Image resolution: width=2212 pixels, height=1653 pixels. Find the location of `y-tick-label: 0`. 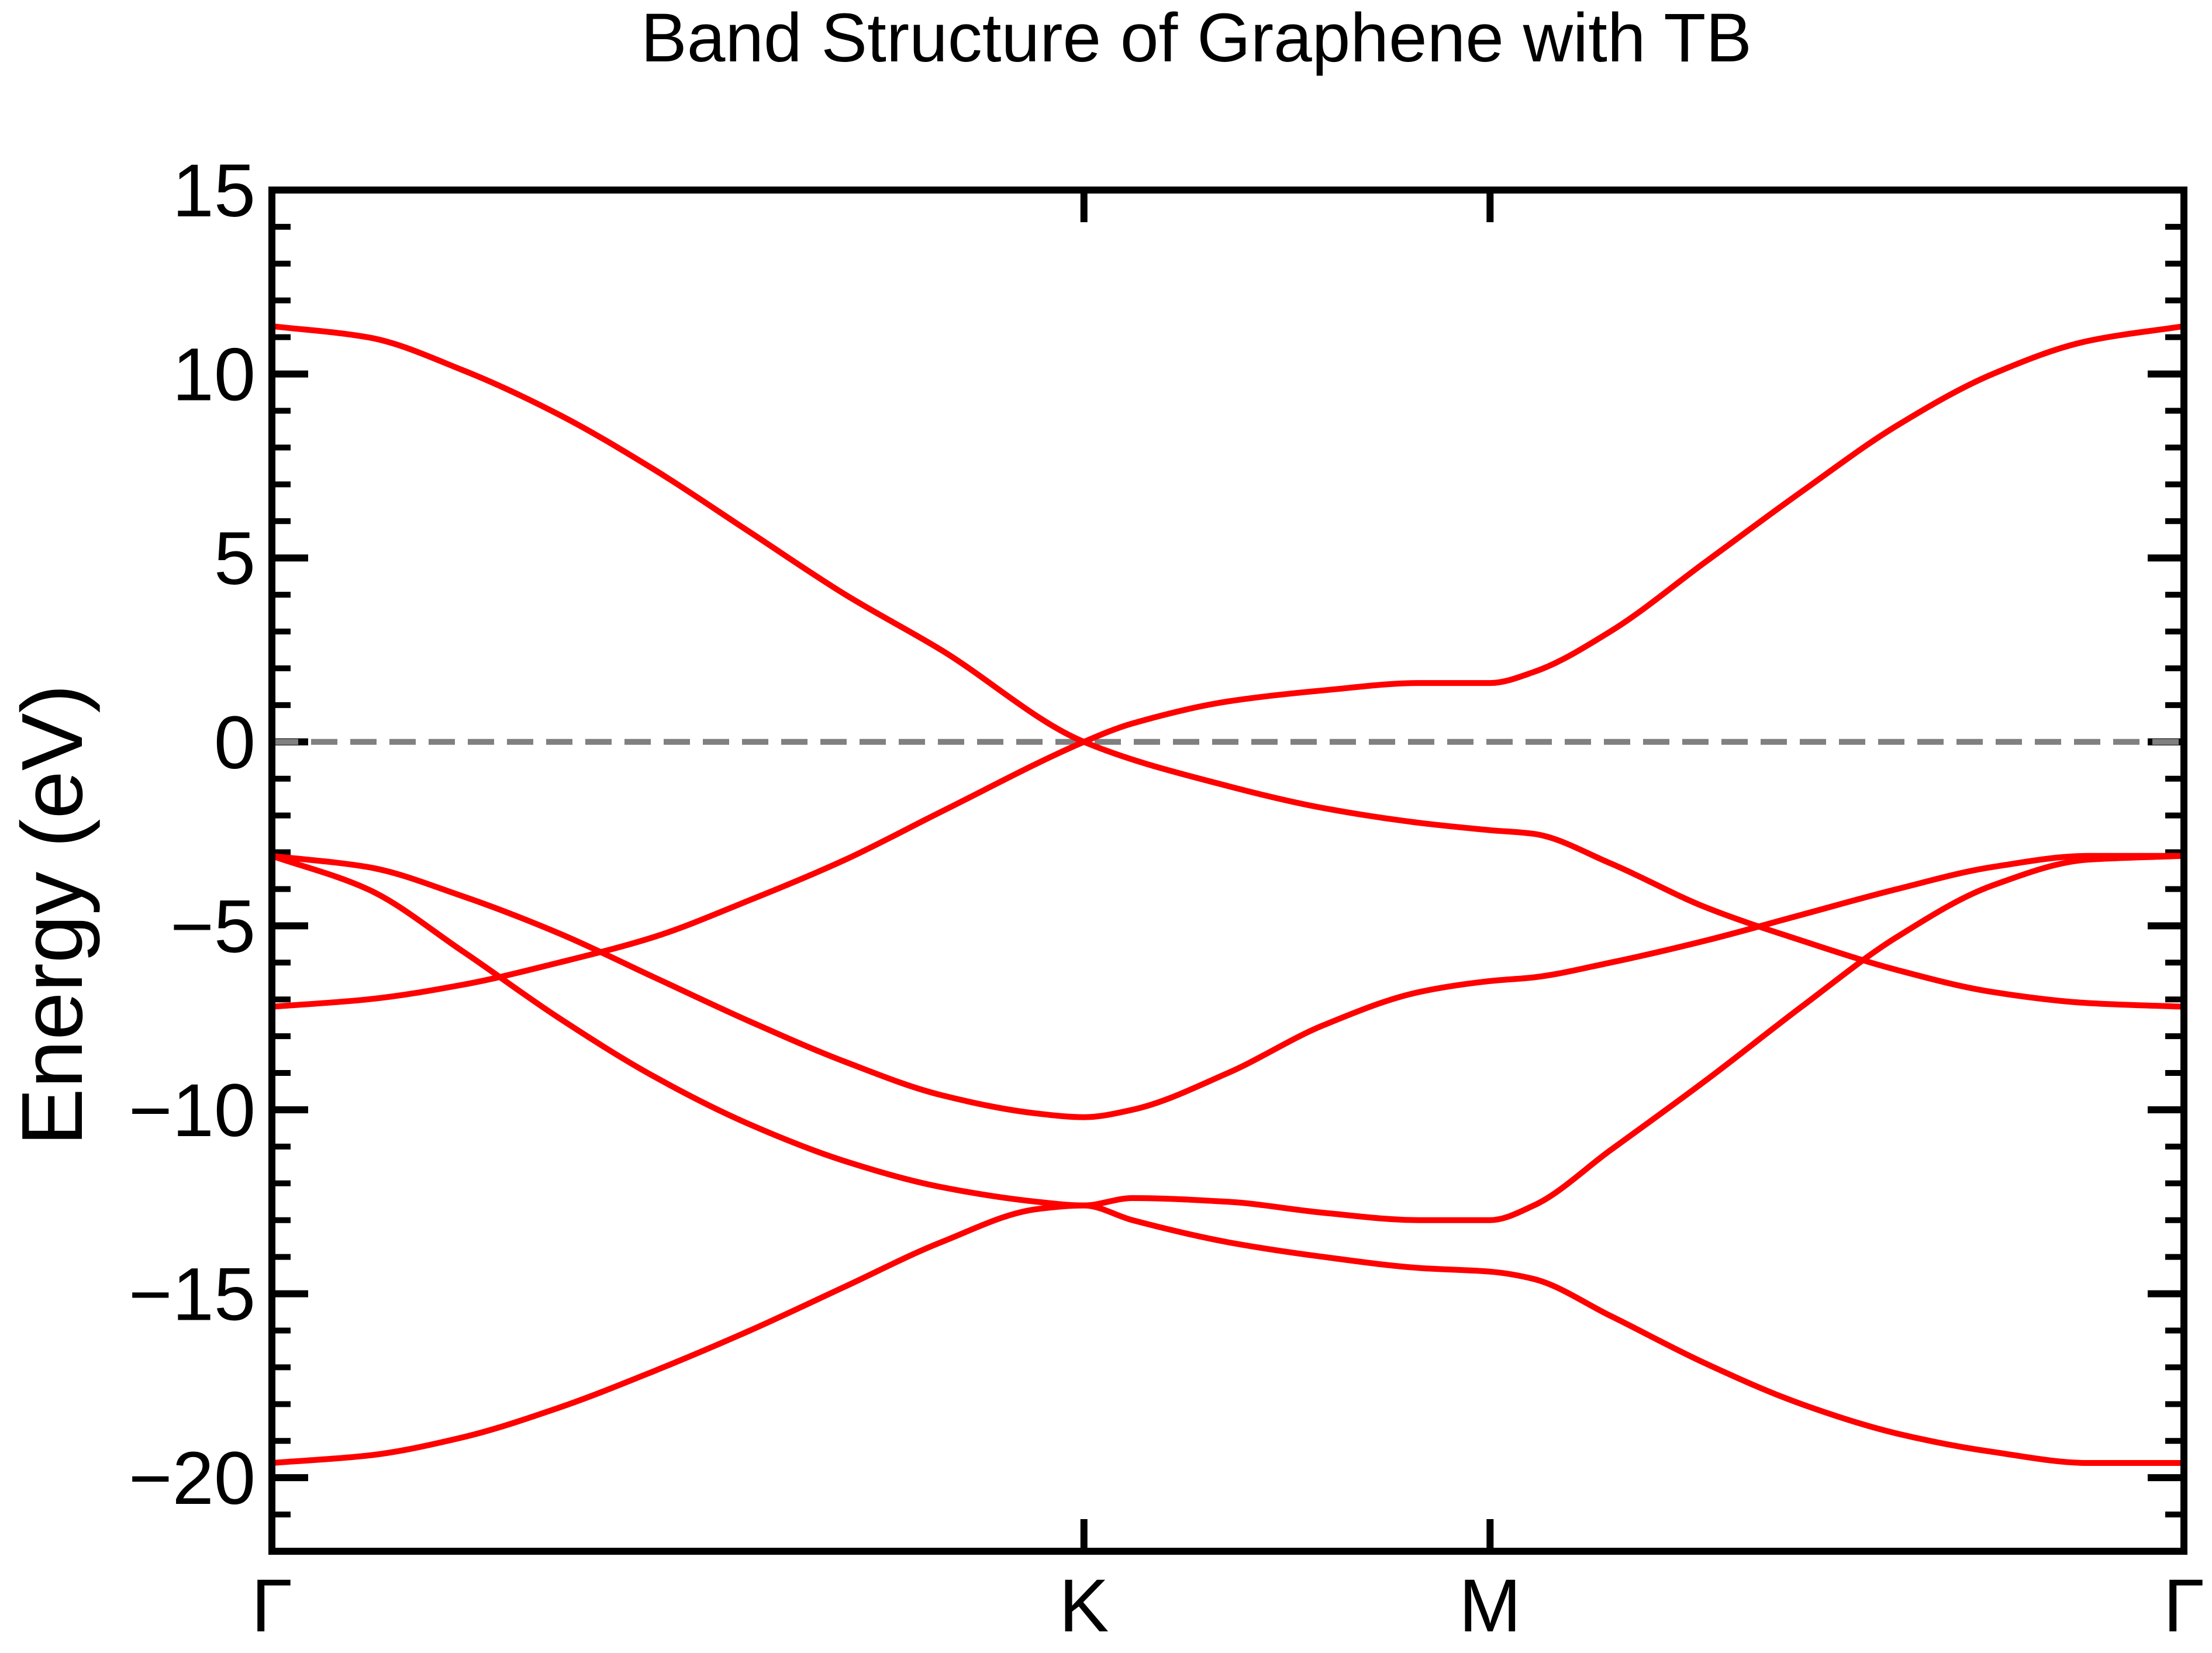

y-tick-label: 0 is located at coordinates (235, 743).